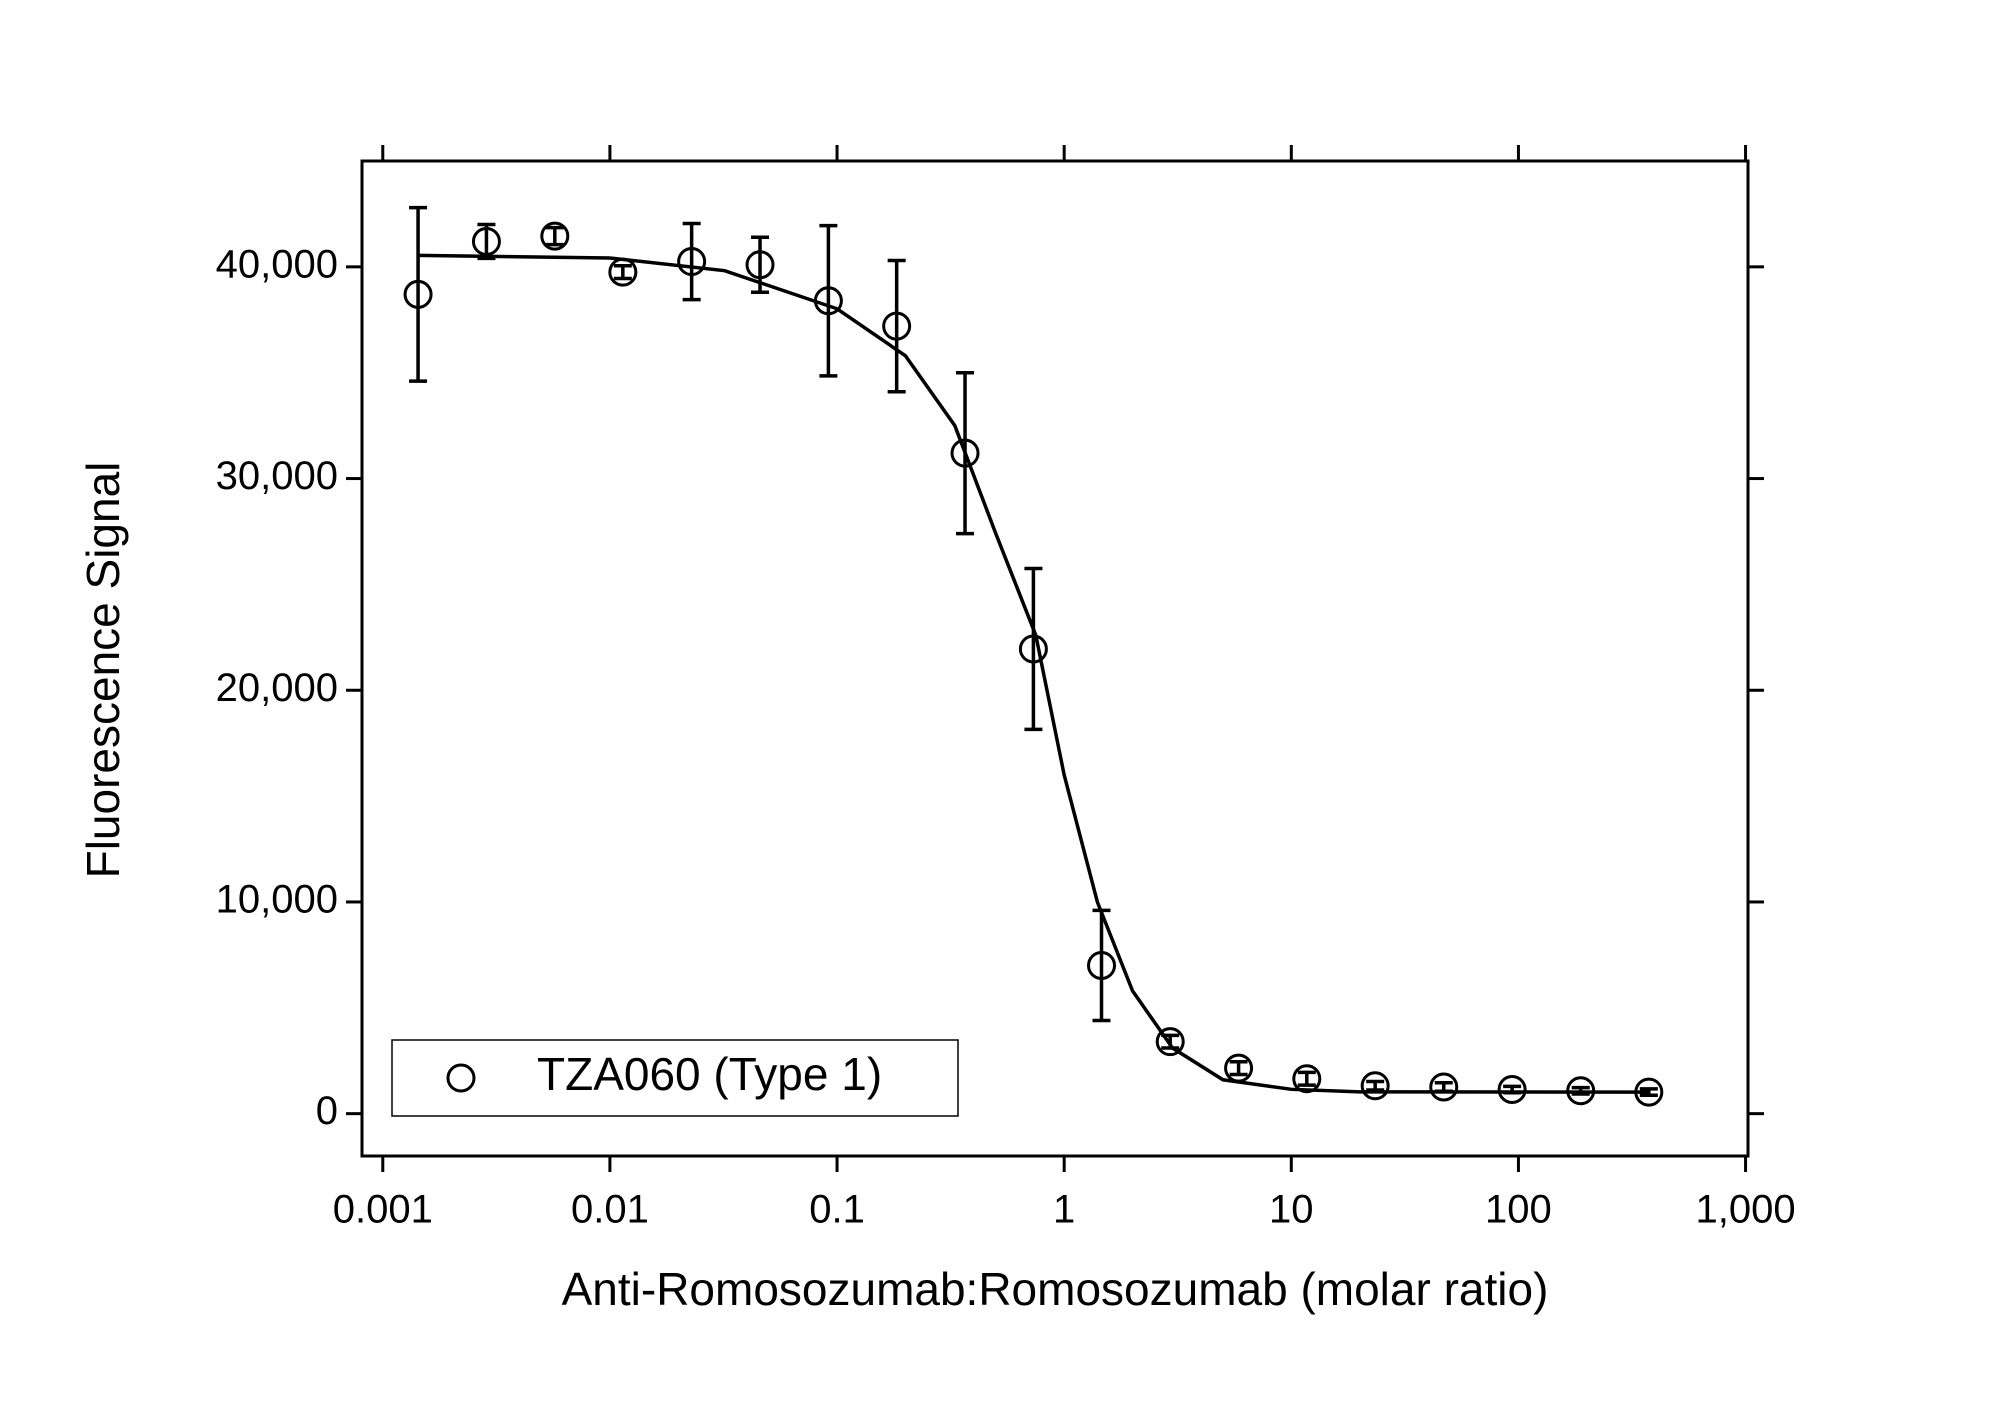 The width and height of the screenshot is (2009, 1401). I want to click on y-tick-label: 20,000, so click(277, 688).